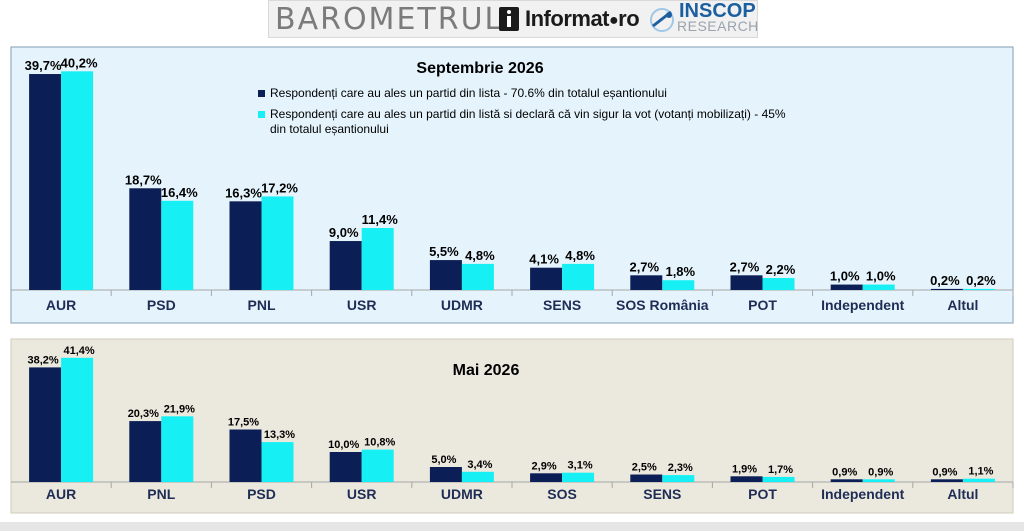  What do you see at coordinates (179, 192) in the screenshot?
I see `data-label: 16,4%` at bounding box center [179, 192].